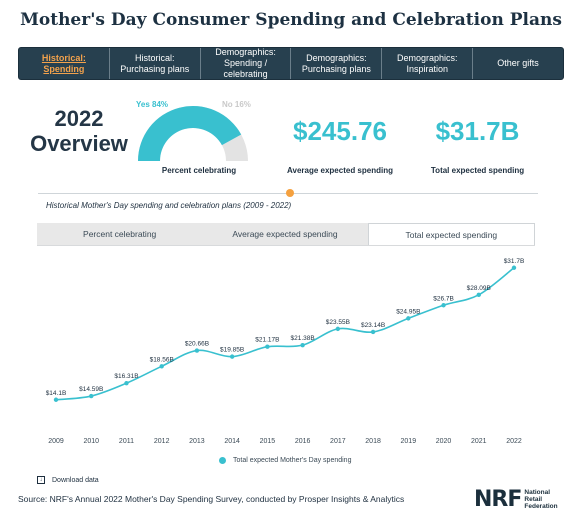  What do you see at coordinates (444, 441) in the screenshot?
I see `x-tick-label: 2020` at bounding box center [444, 441].